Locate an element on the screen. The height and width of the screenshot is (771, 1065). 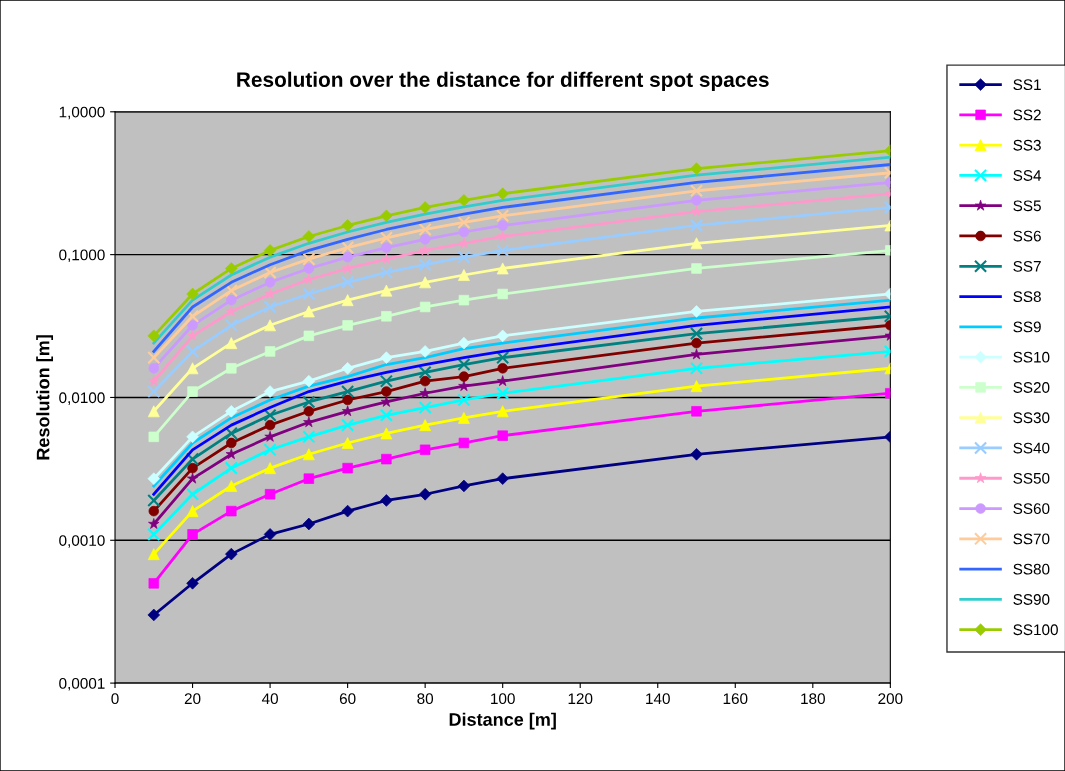
x-tick-label: 200 is located at coordinates (890, 699).